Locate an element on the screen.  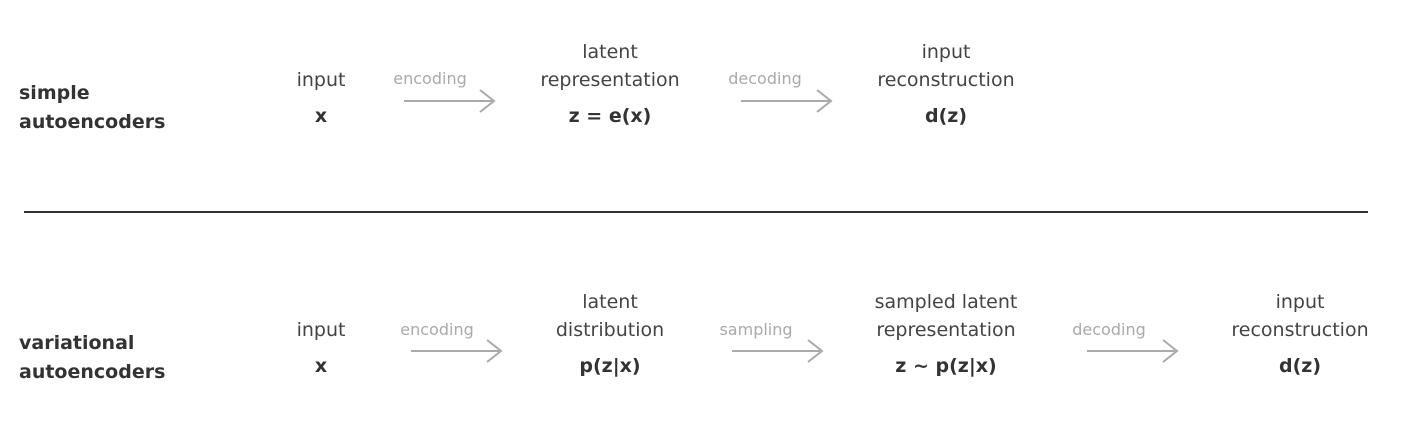
node-math: z = e(x) is located at coordinates (609, 116).